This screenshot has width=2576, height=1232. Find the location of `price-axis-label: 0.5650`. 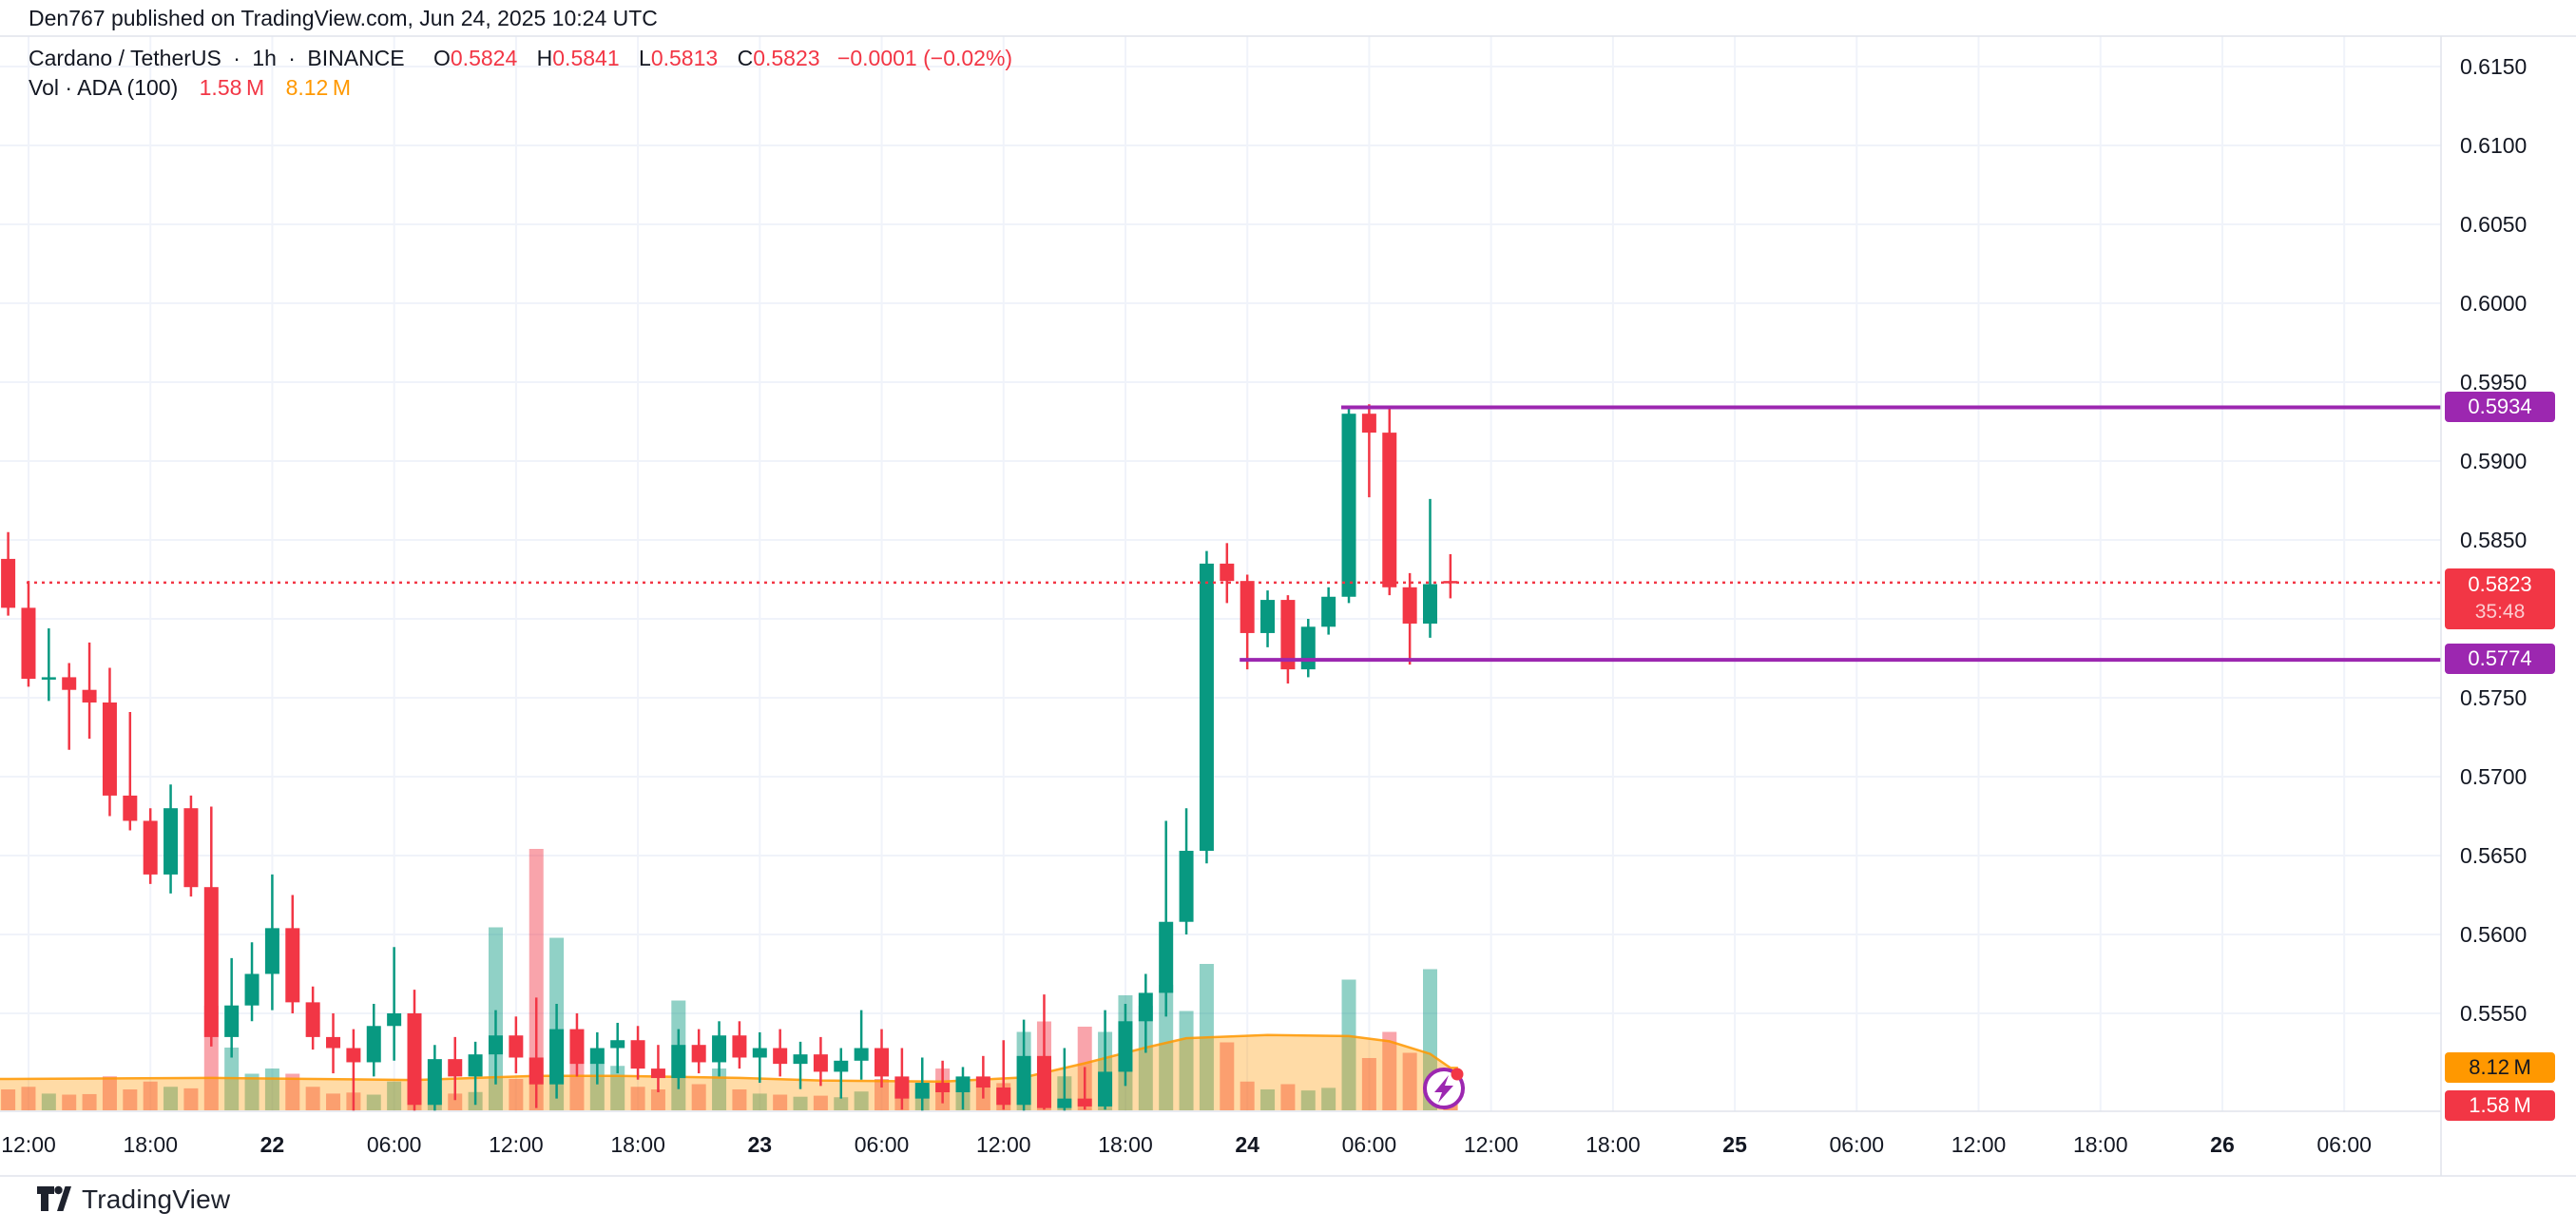

price-axis-label: 0.5650 is located at coordinates (2494, 855).